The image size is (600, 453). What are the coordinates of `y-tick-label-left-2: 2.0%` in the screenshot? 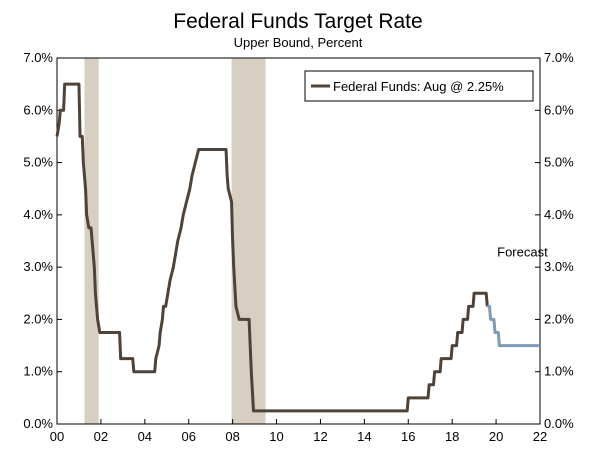 It's located at (38, 318).